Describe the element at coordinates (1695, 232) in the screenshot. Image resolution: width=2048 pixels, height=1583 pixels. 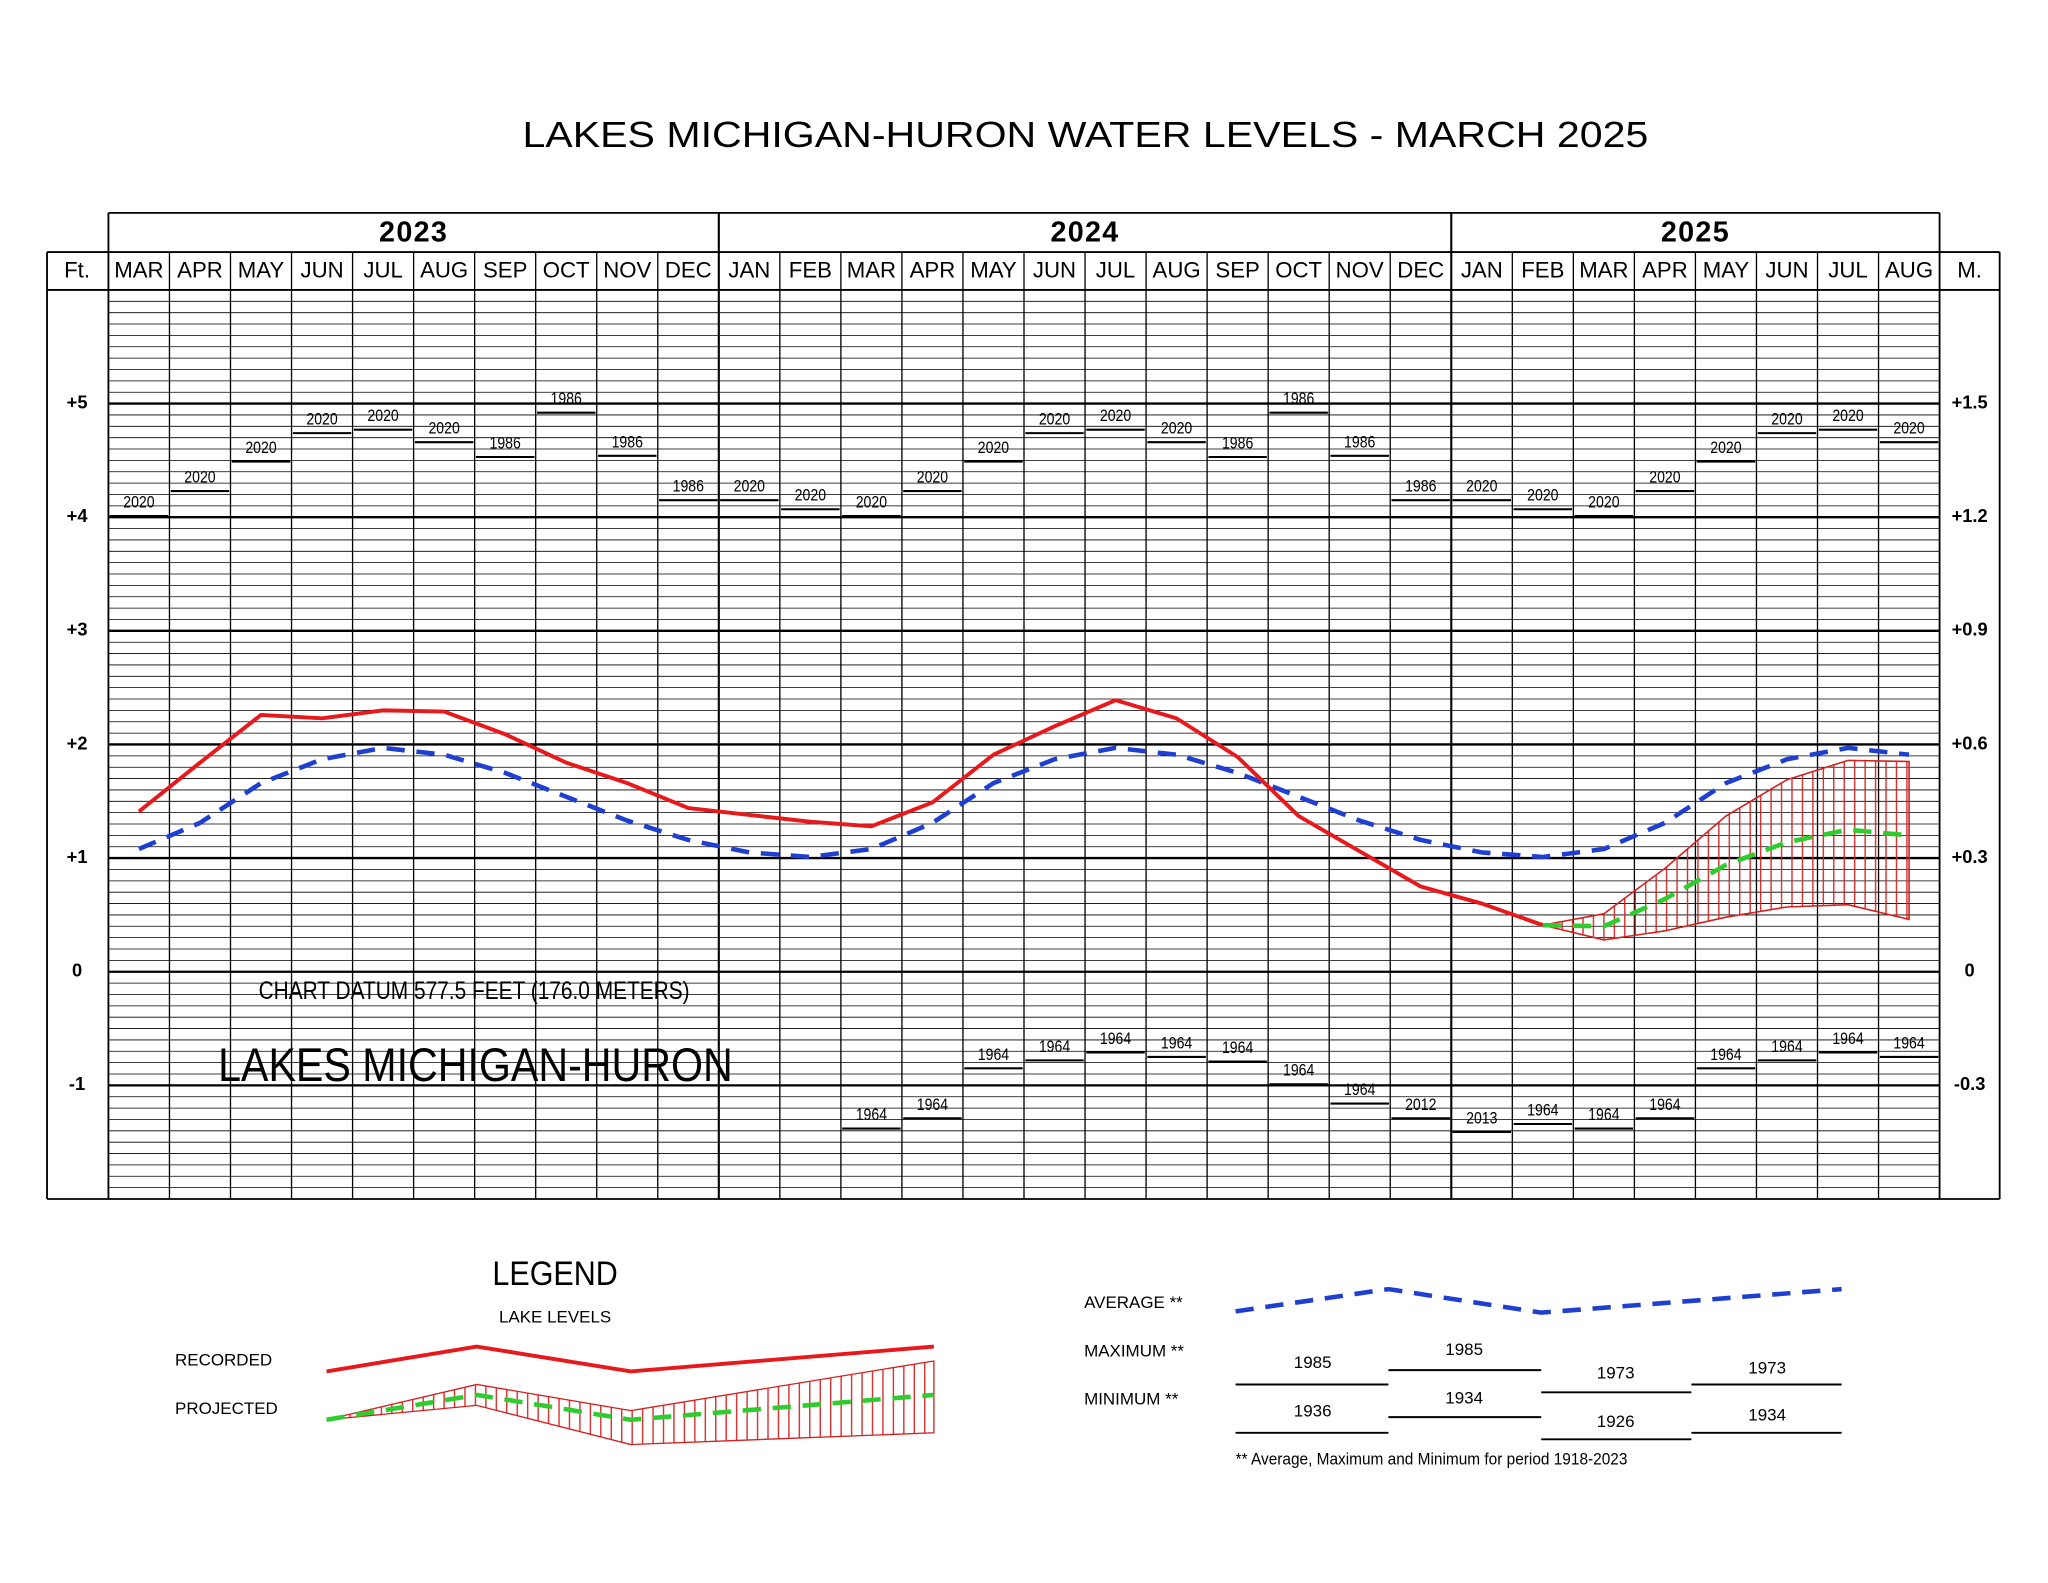
I see `year-label: 2025` at that location.